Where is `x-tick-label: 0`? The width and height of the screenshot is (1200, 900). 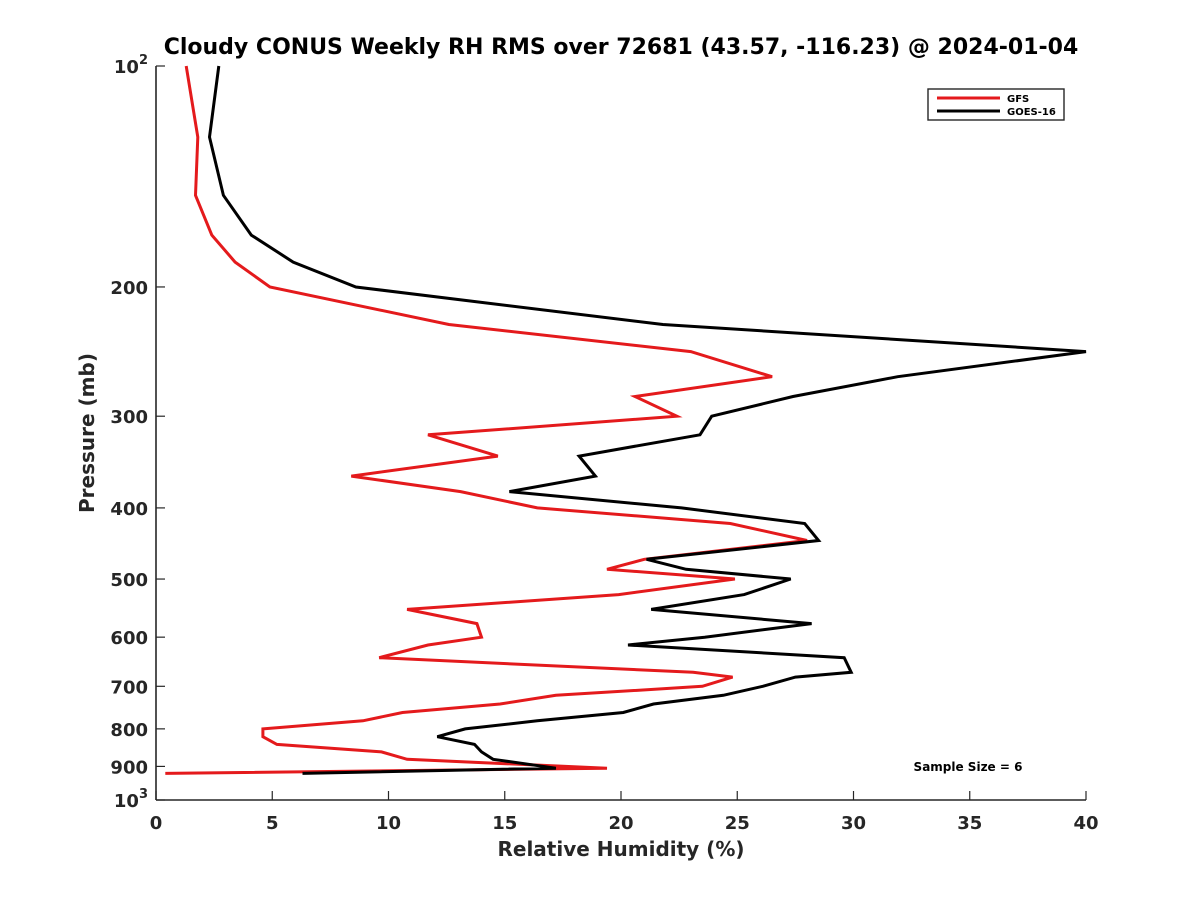 x-tick-label: 0 is located at coordinates (156, 823).